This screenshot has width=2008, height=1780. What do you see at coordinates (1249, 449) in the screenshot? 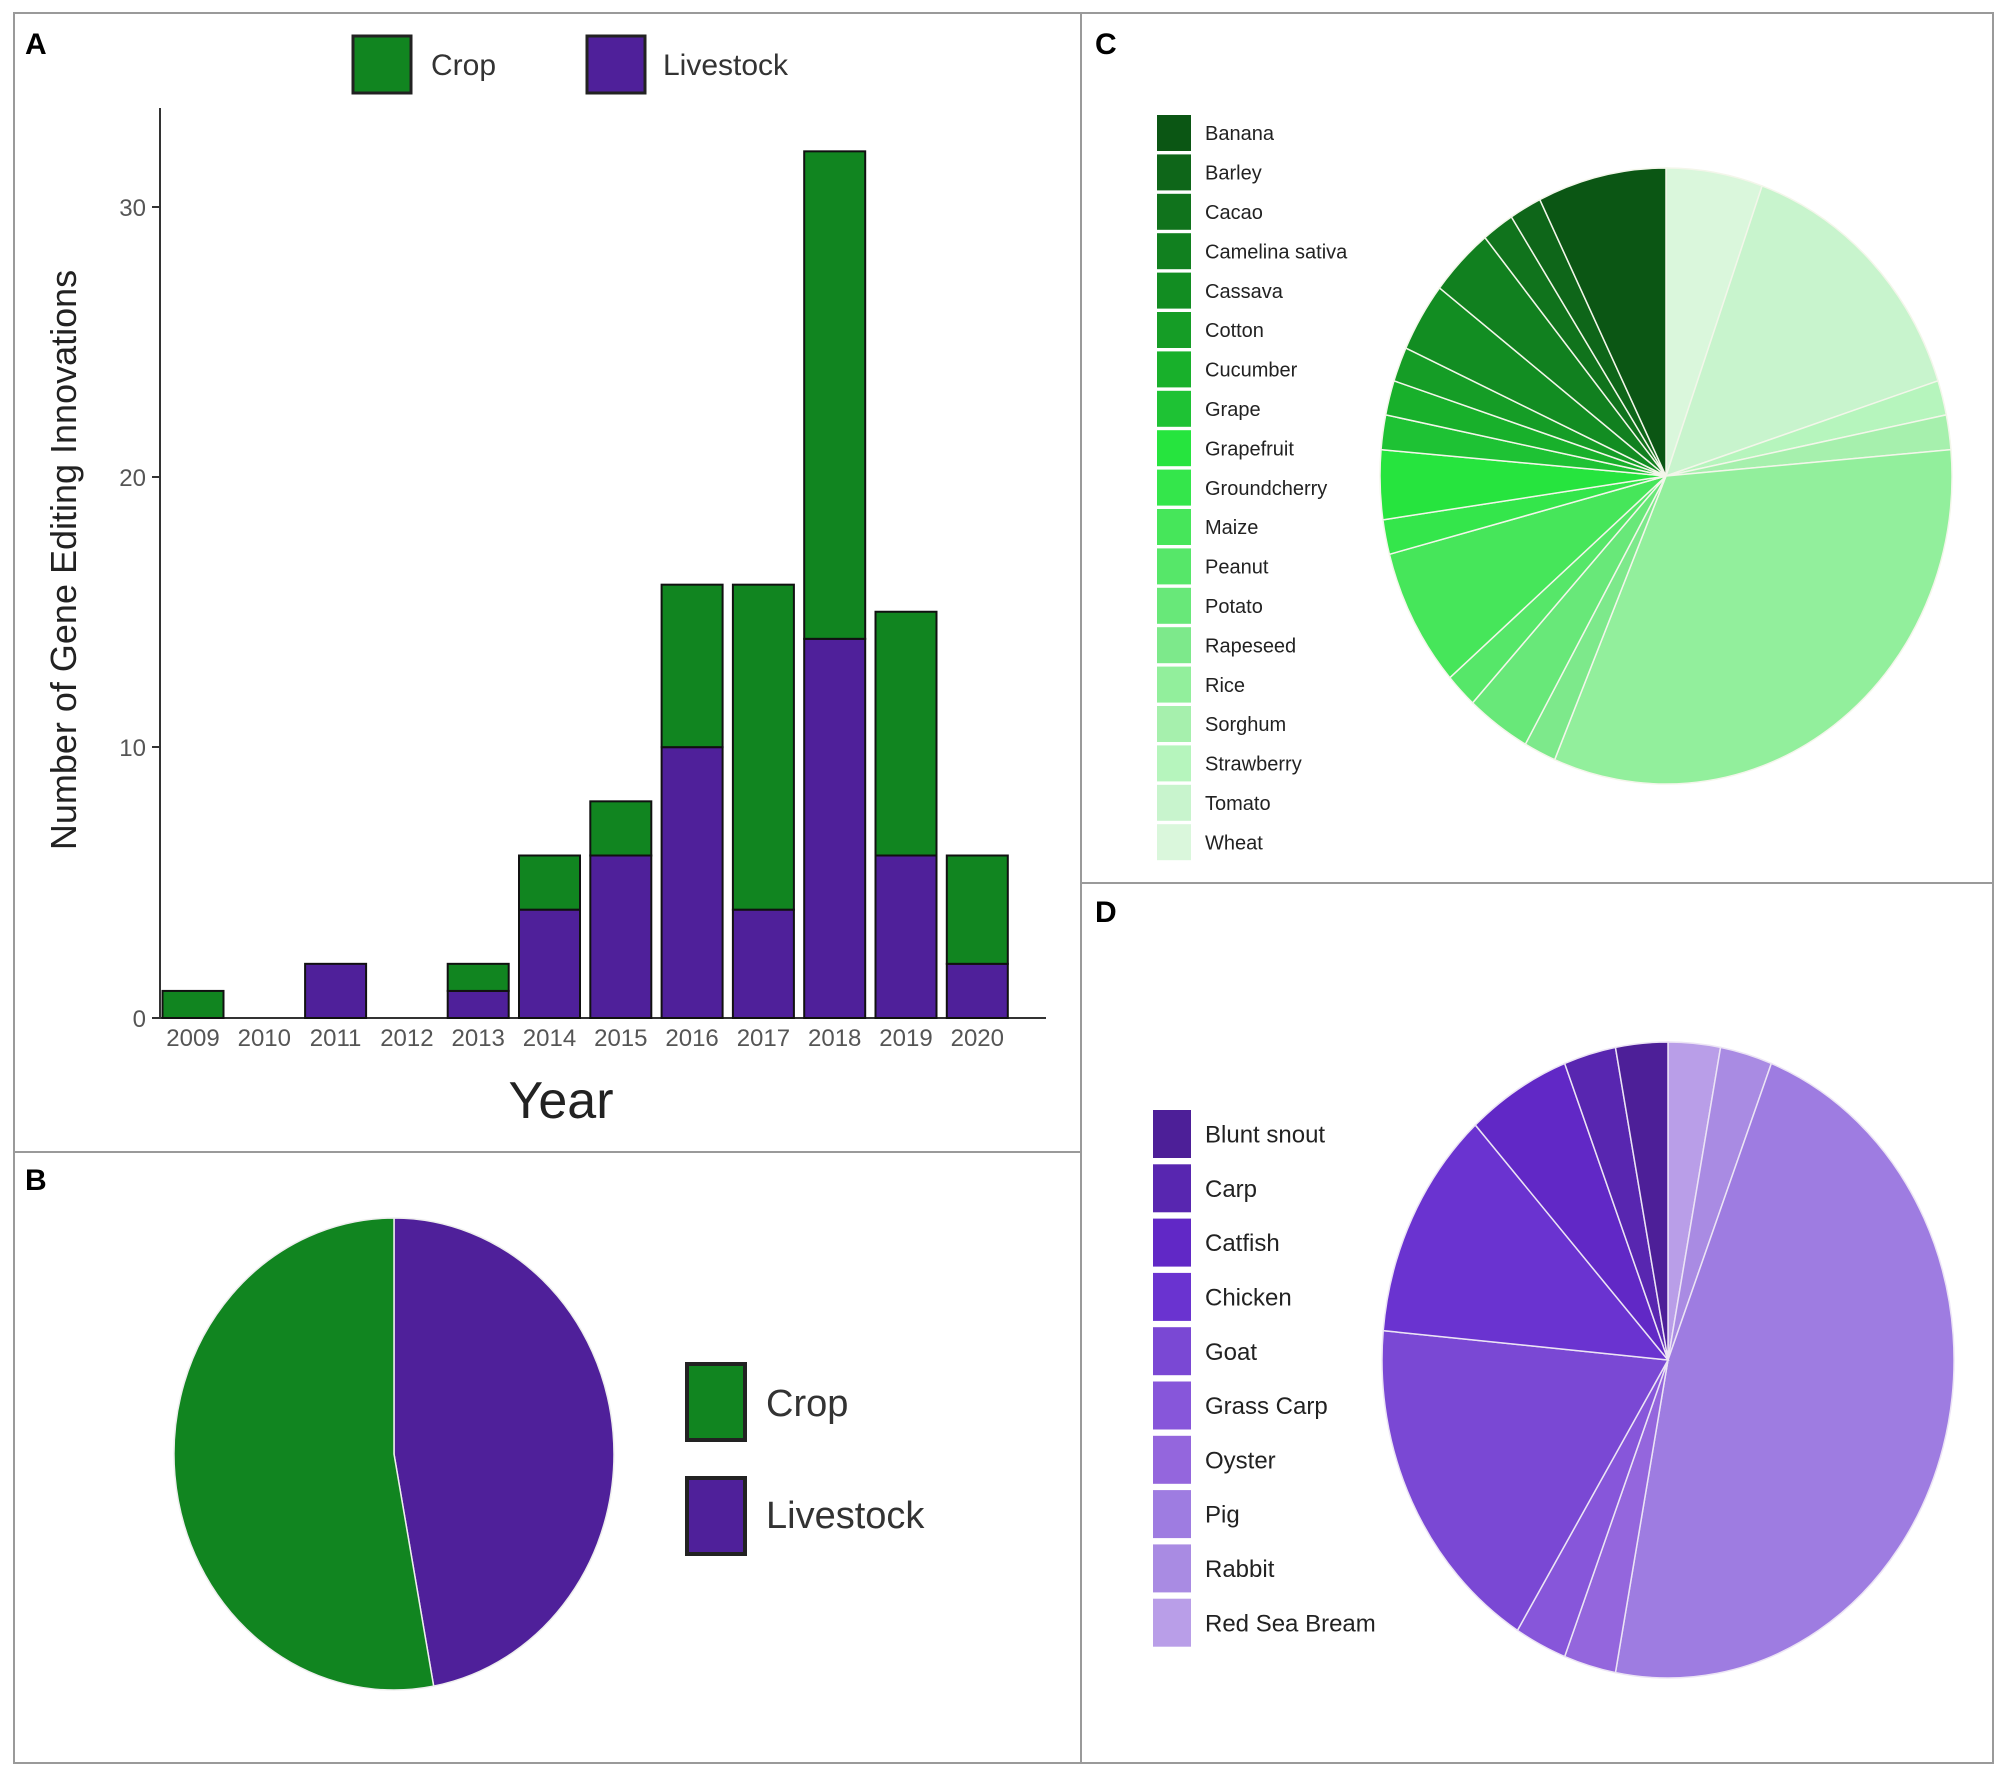
I see `crop-legend-label: Grapefruit` at bounding box center [1249, 449].